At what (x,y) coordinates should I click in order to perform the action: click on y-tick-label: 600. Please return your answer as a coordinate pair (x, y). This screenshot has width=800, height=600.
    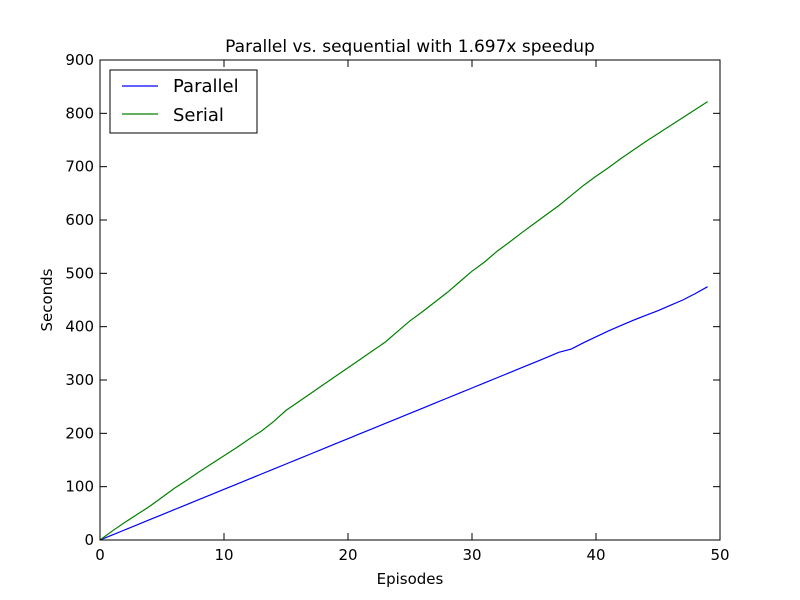
    Looking at the image, I should click on (79, 220).